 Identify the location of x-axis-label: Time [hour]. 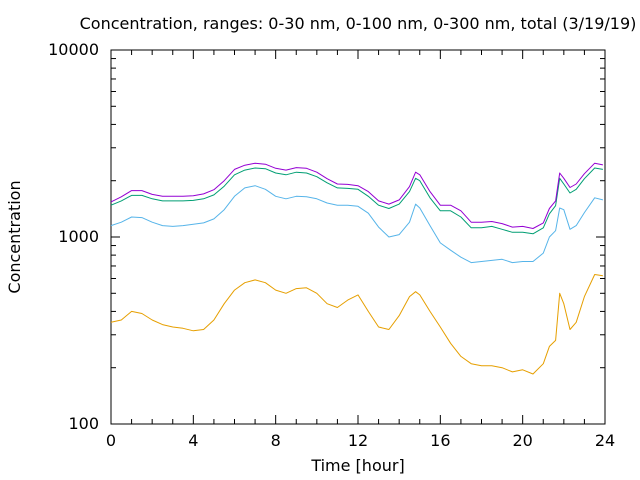
(357, 465).